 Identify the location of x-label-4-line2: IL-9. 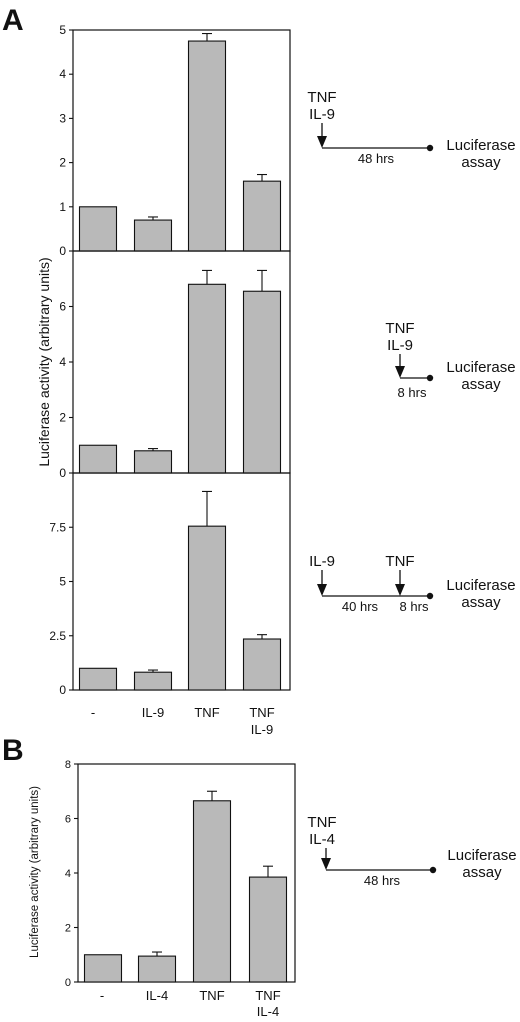
(262, 729).